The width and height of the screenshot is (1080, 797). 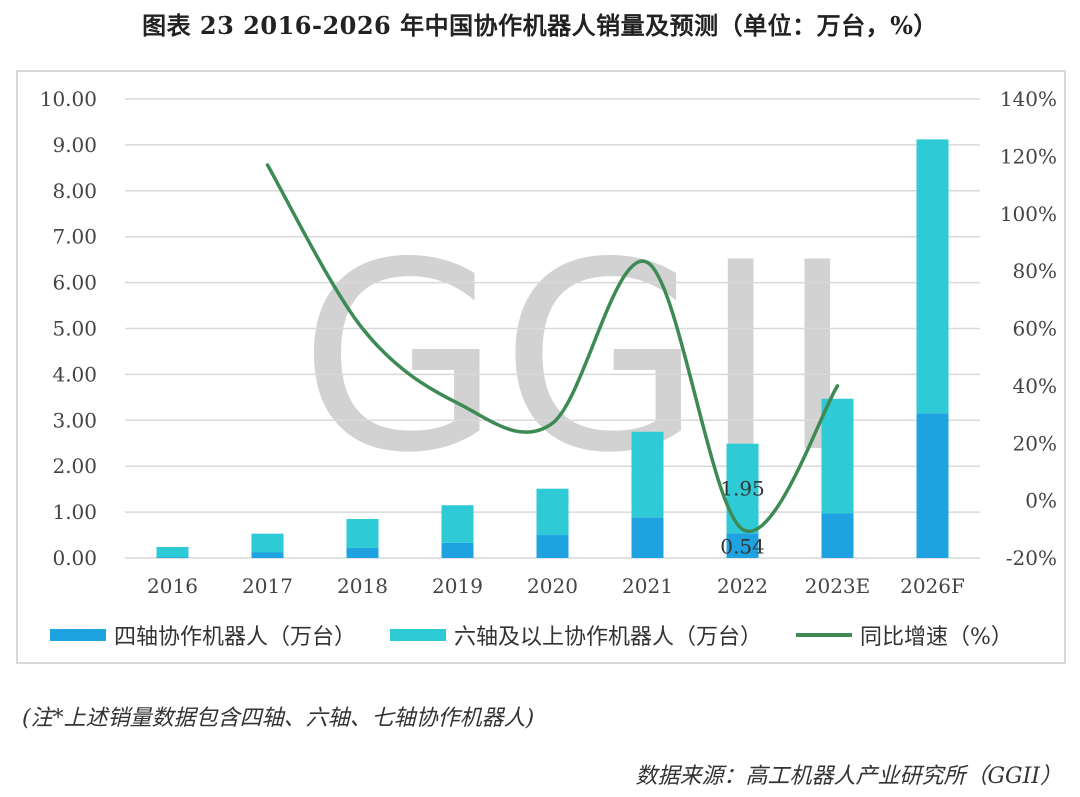 I want to click on y-left-tick-label: 1.00, so click(x=74, y=512).